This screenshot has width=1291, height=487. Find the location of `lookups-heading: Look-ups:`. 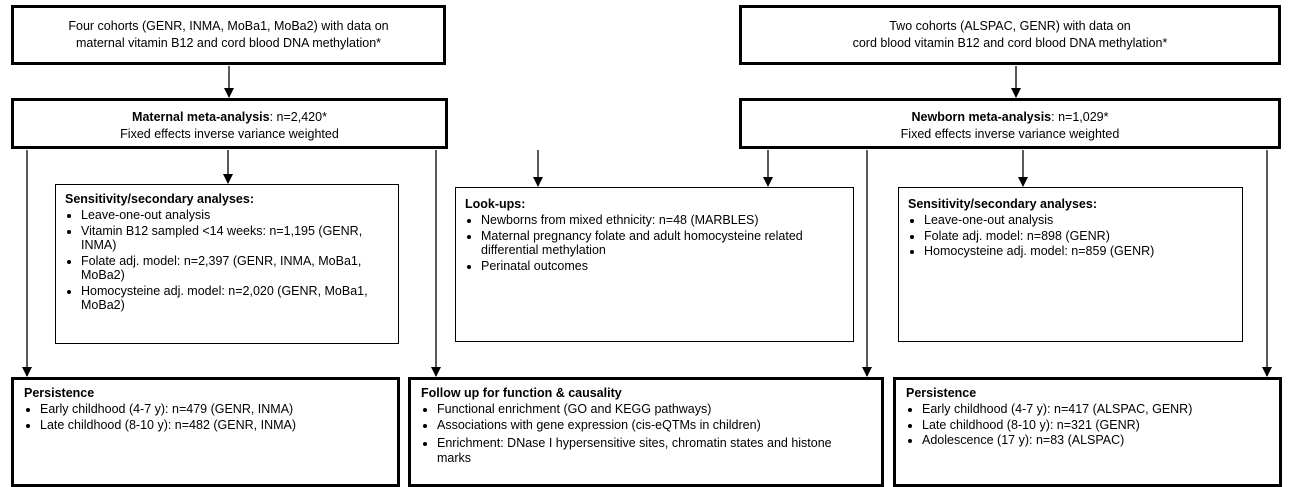

lookups-heading: Look-ups: is located at coordinates (495, 204).